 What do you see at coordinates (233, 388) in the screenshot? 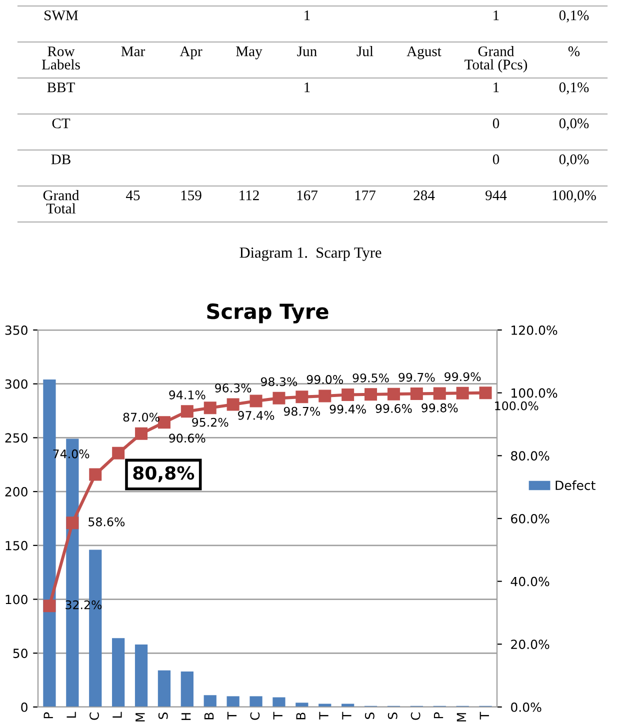
I see `data-label: 96.3%` at bounding box center [233, 388].